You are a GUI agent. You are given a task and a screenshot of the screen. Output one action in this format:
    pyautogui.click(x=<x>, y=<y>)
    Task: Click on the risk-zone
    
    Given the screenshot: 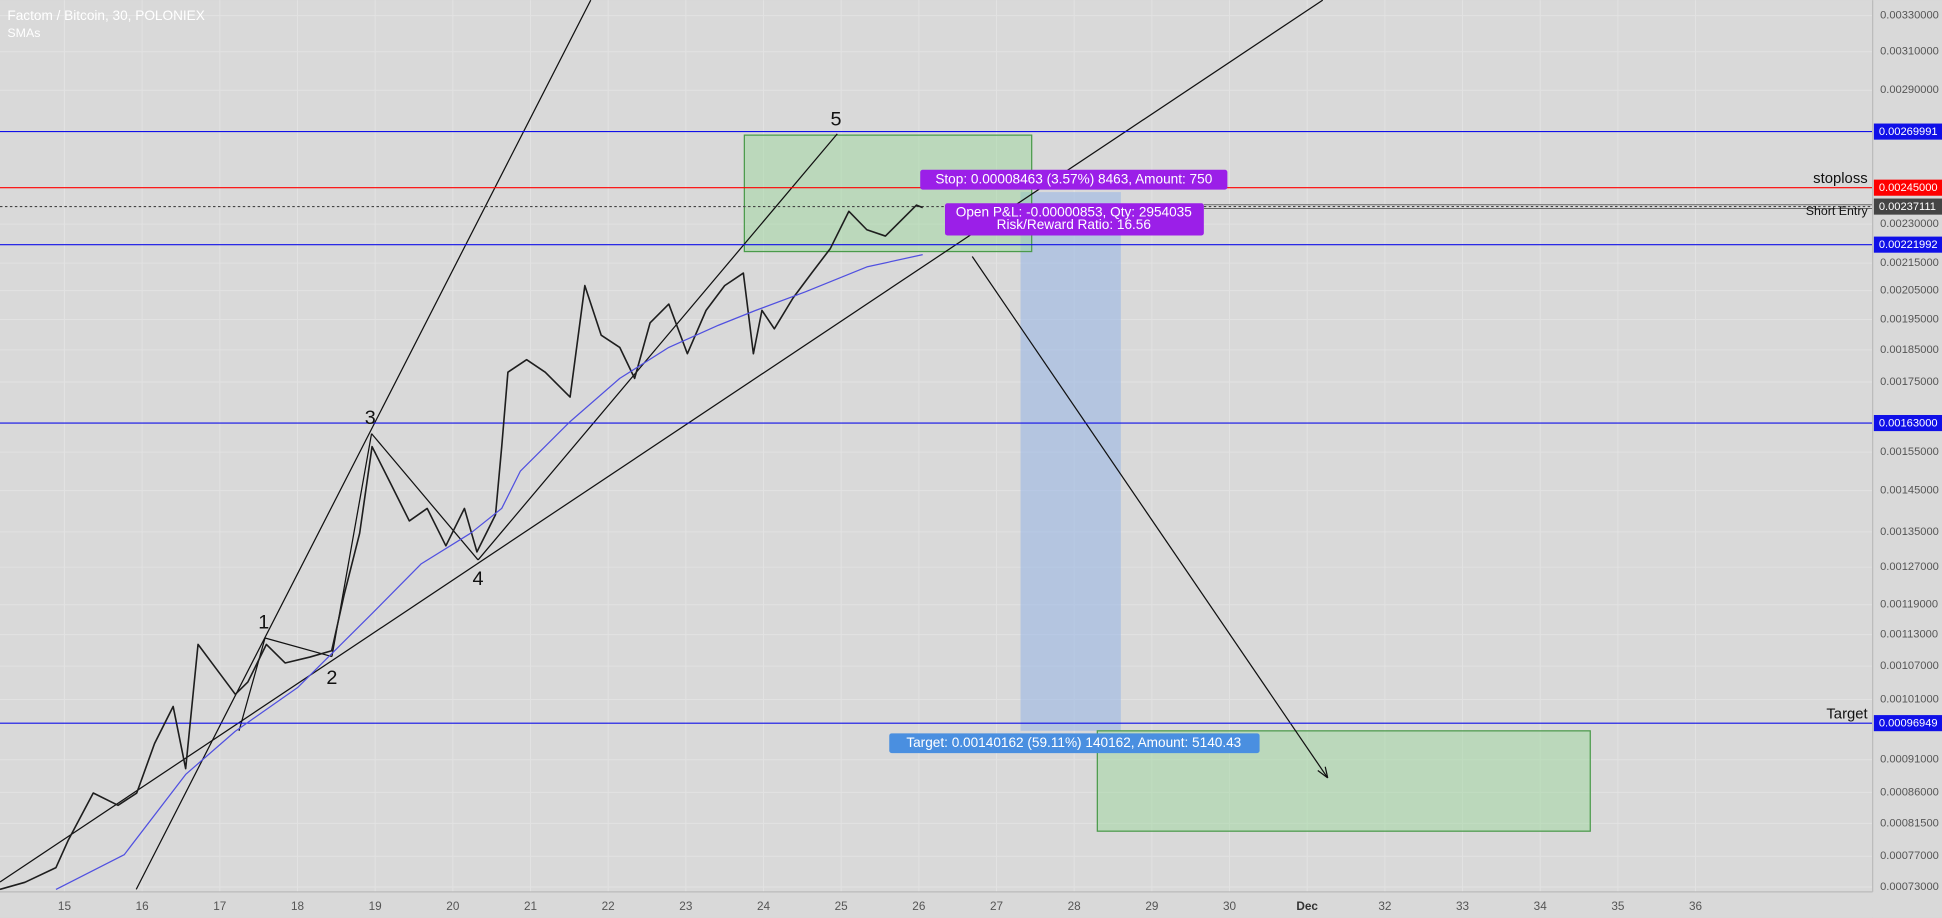 What is the action you would take?
    pyautogui.click(x=1070, y=461)
    